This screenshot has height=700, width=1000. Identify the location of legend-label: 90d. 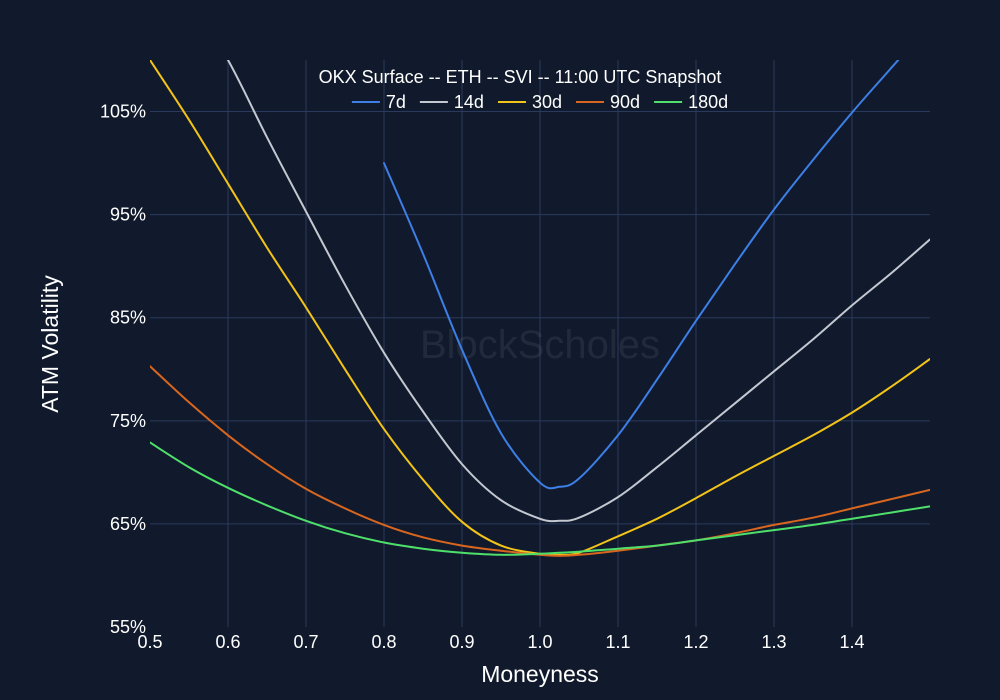
(625, 102).